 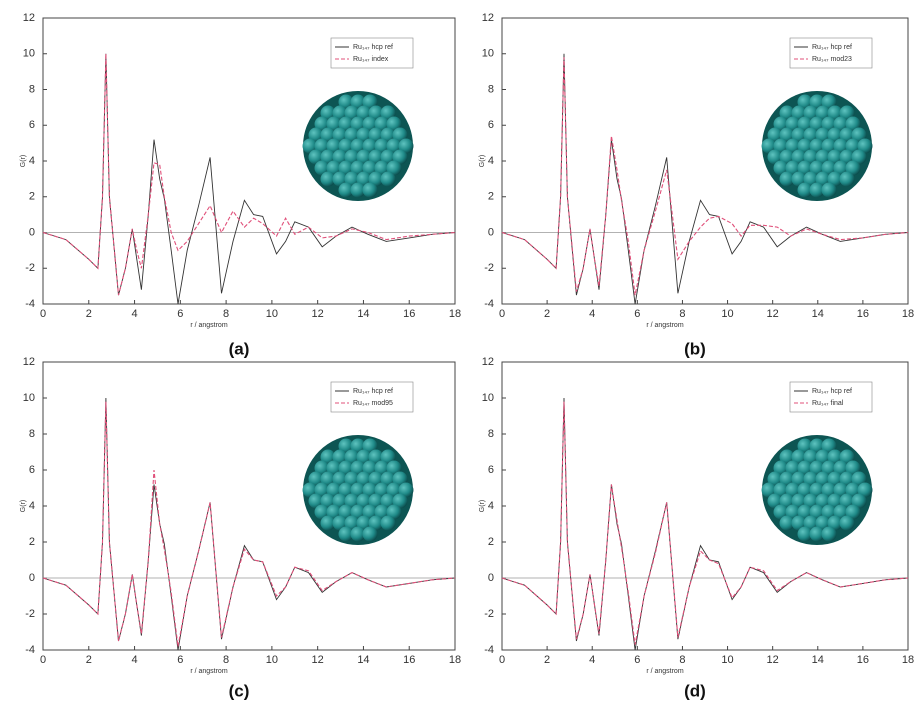 I want to click on legend-label: Ru₁₄₇ final, so click(x=828, y=403).